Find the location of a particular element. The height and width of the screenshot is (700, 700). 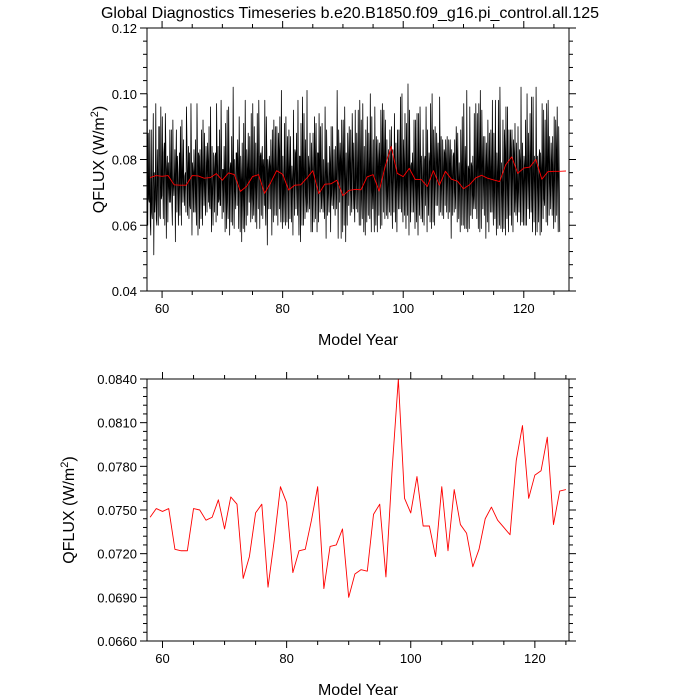

y-tick-label: 0.0720 is located at coordinates (117, 554).